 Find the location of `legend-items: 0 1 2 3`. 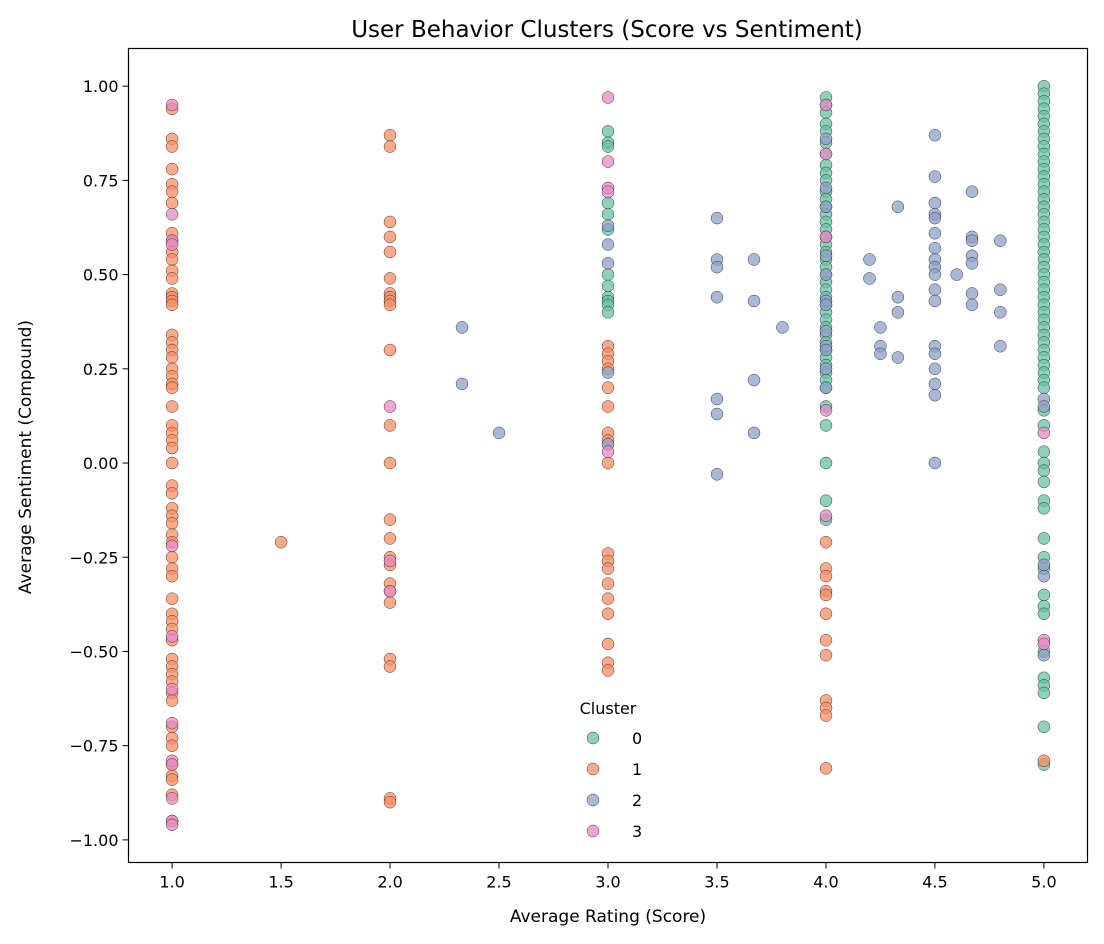

legend-items: 0 1 2 3 is located at coordinates (614, 785).